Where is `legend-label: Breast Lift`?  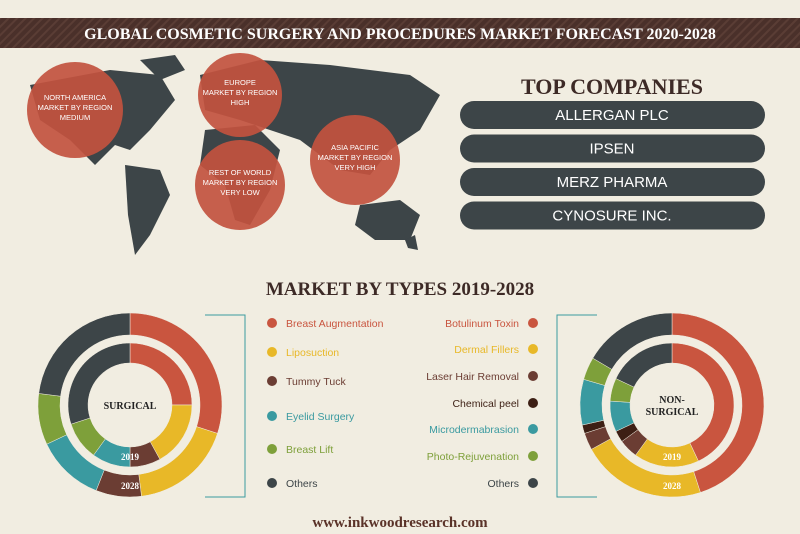 legend-label: Breast Lift is located at coordinates (309, 450).